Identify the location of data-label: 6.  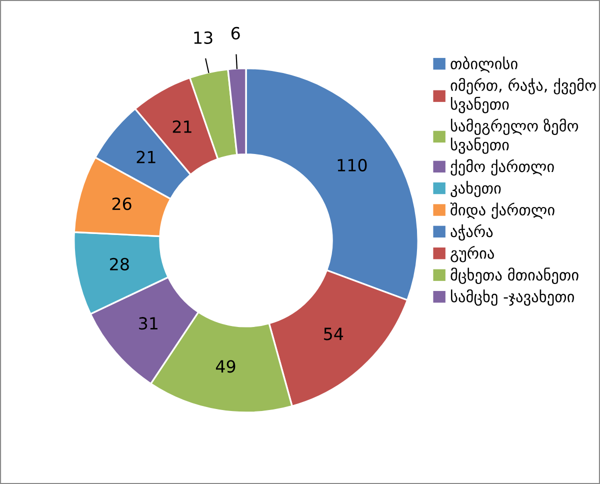
(235, 33).